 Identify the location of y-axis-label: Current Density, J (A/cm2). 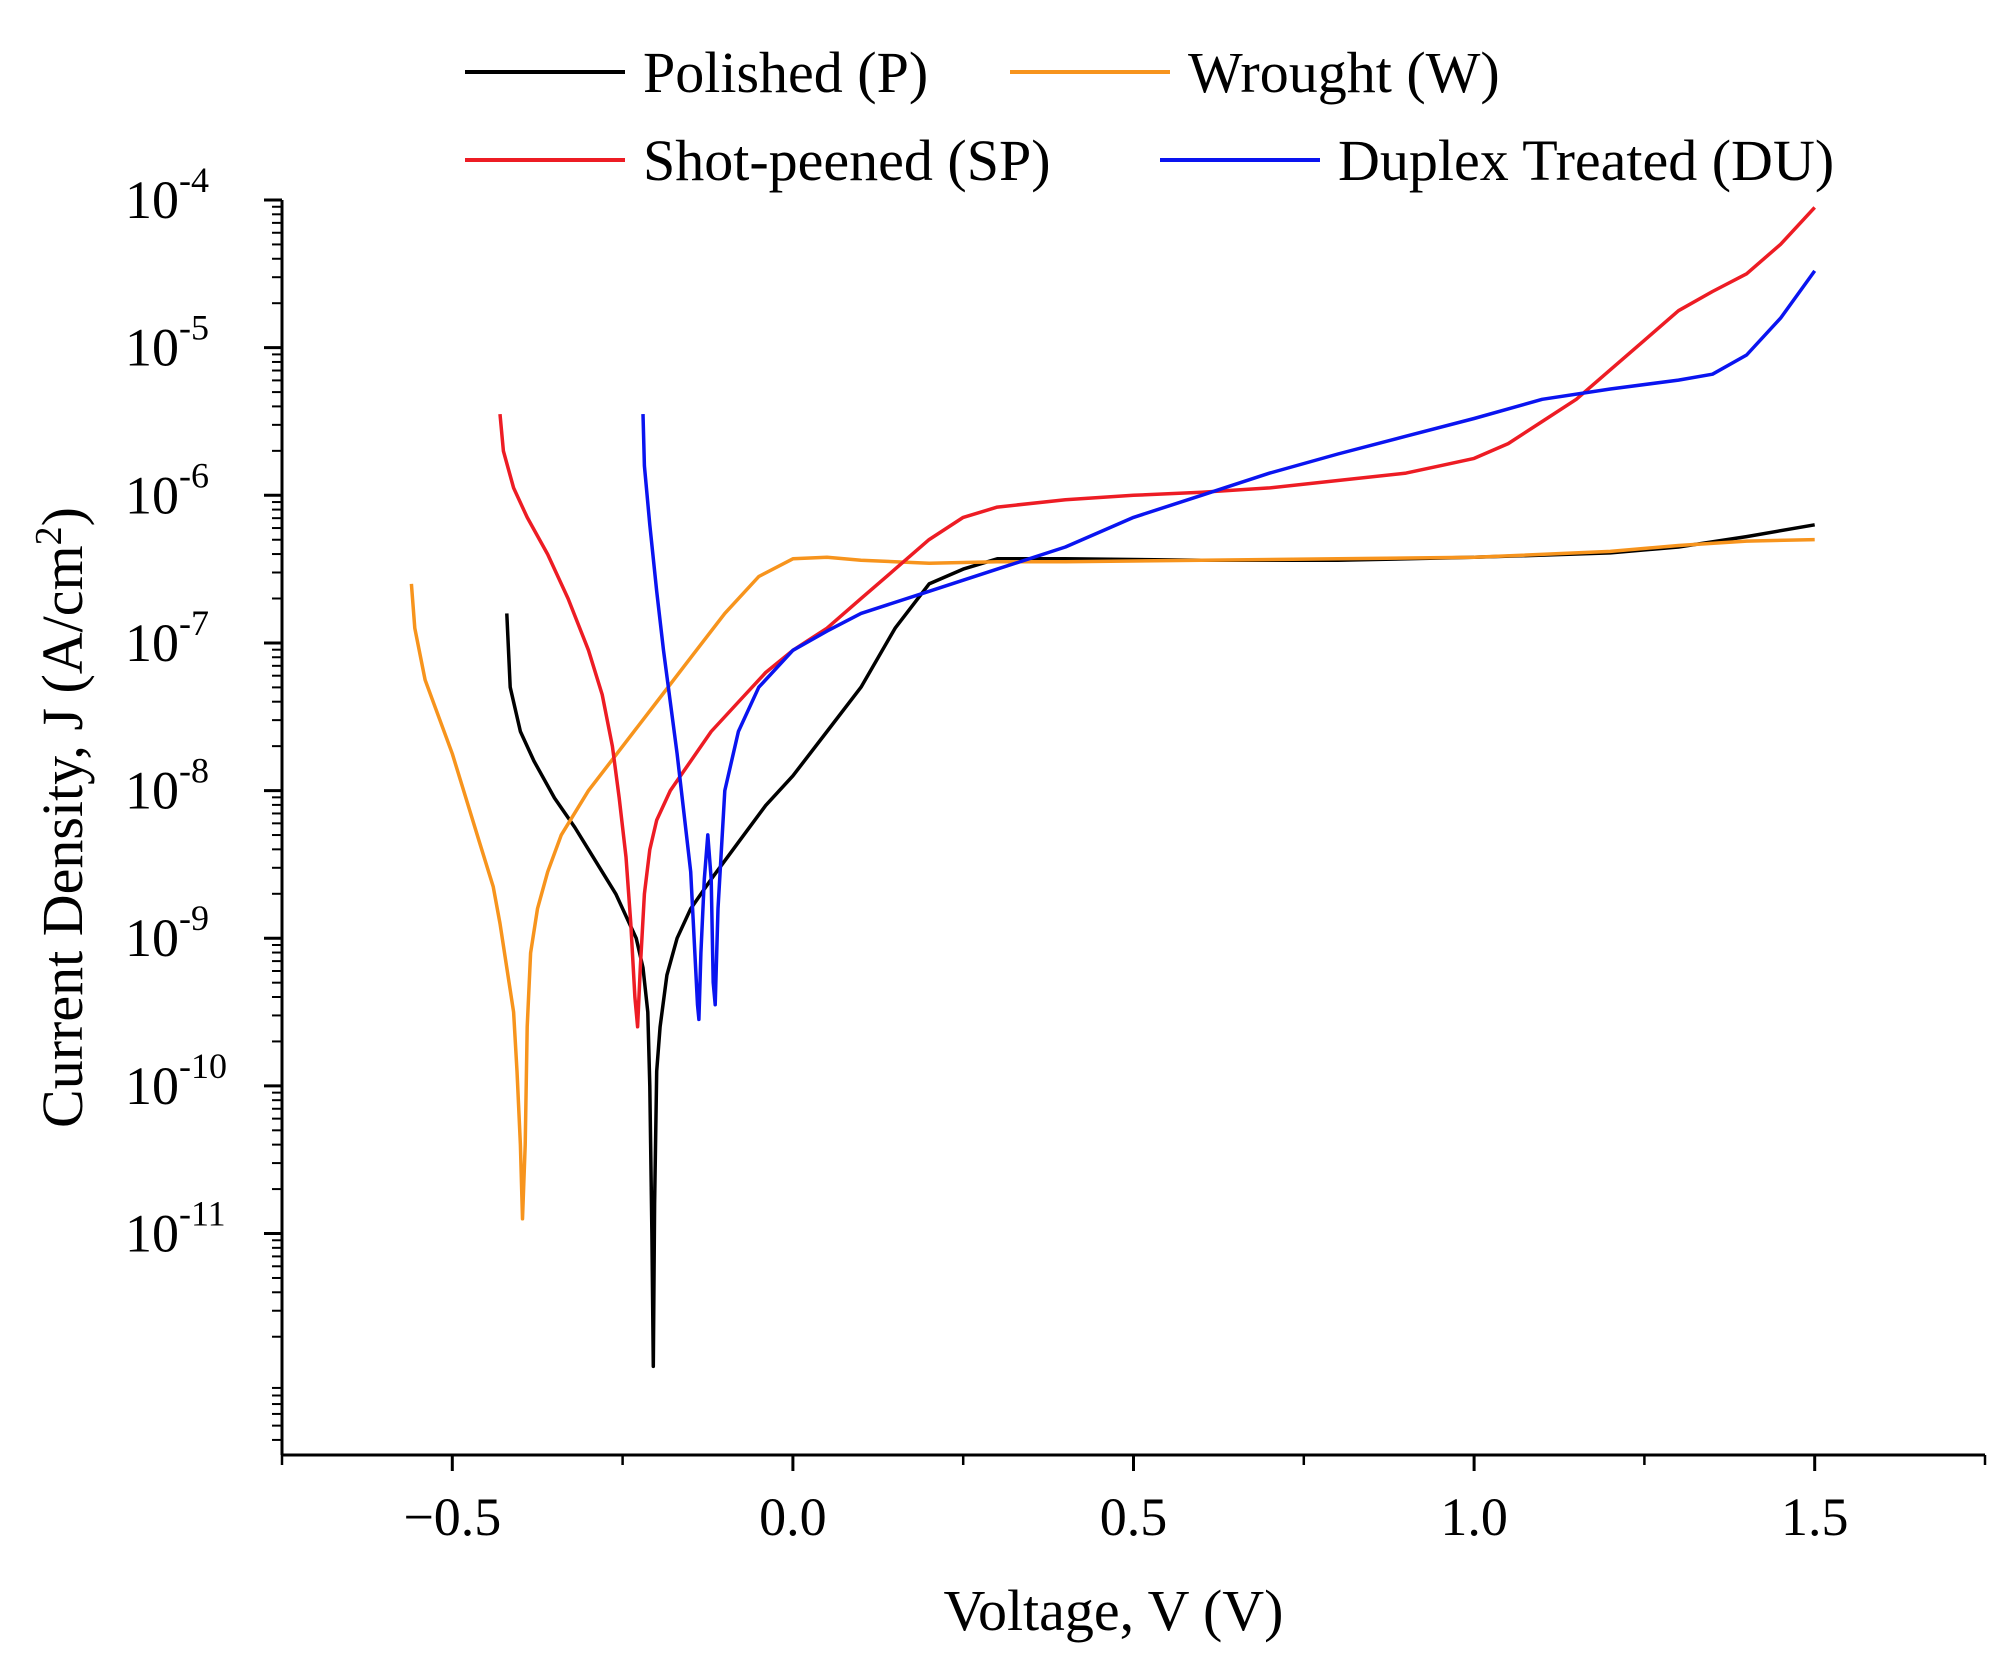
(61, 817).